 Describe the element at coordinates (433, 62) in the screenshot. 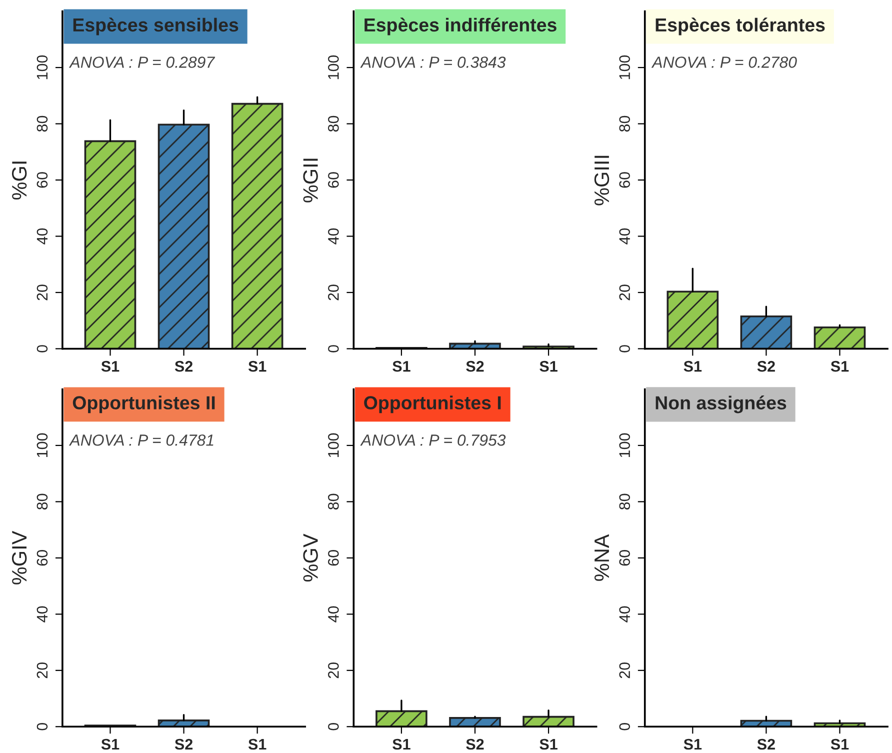

I see `annotation: ANOVA : P = 0.3843` at that location.